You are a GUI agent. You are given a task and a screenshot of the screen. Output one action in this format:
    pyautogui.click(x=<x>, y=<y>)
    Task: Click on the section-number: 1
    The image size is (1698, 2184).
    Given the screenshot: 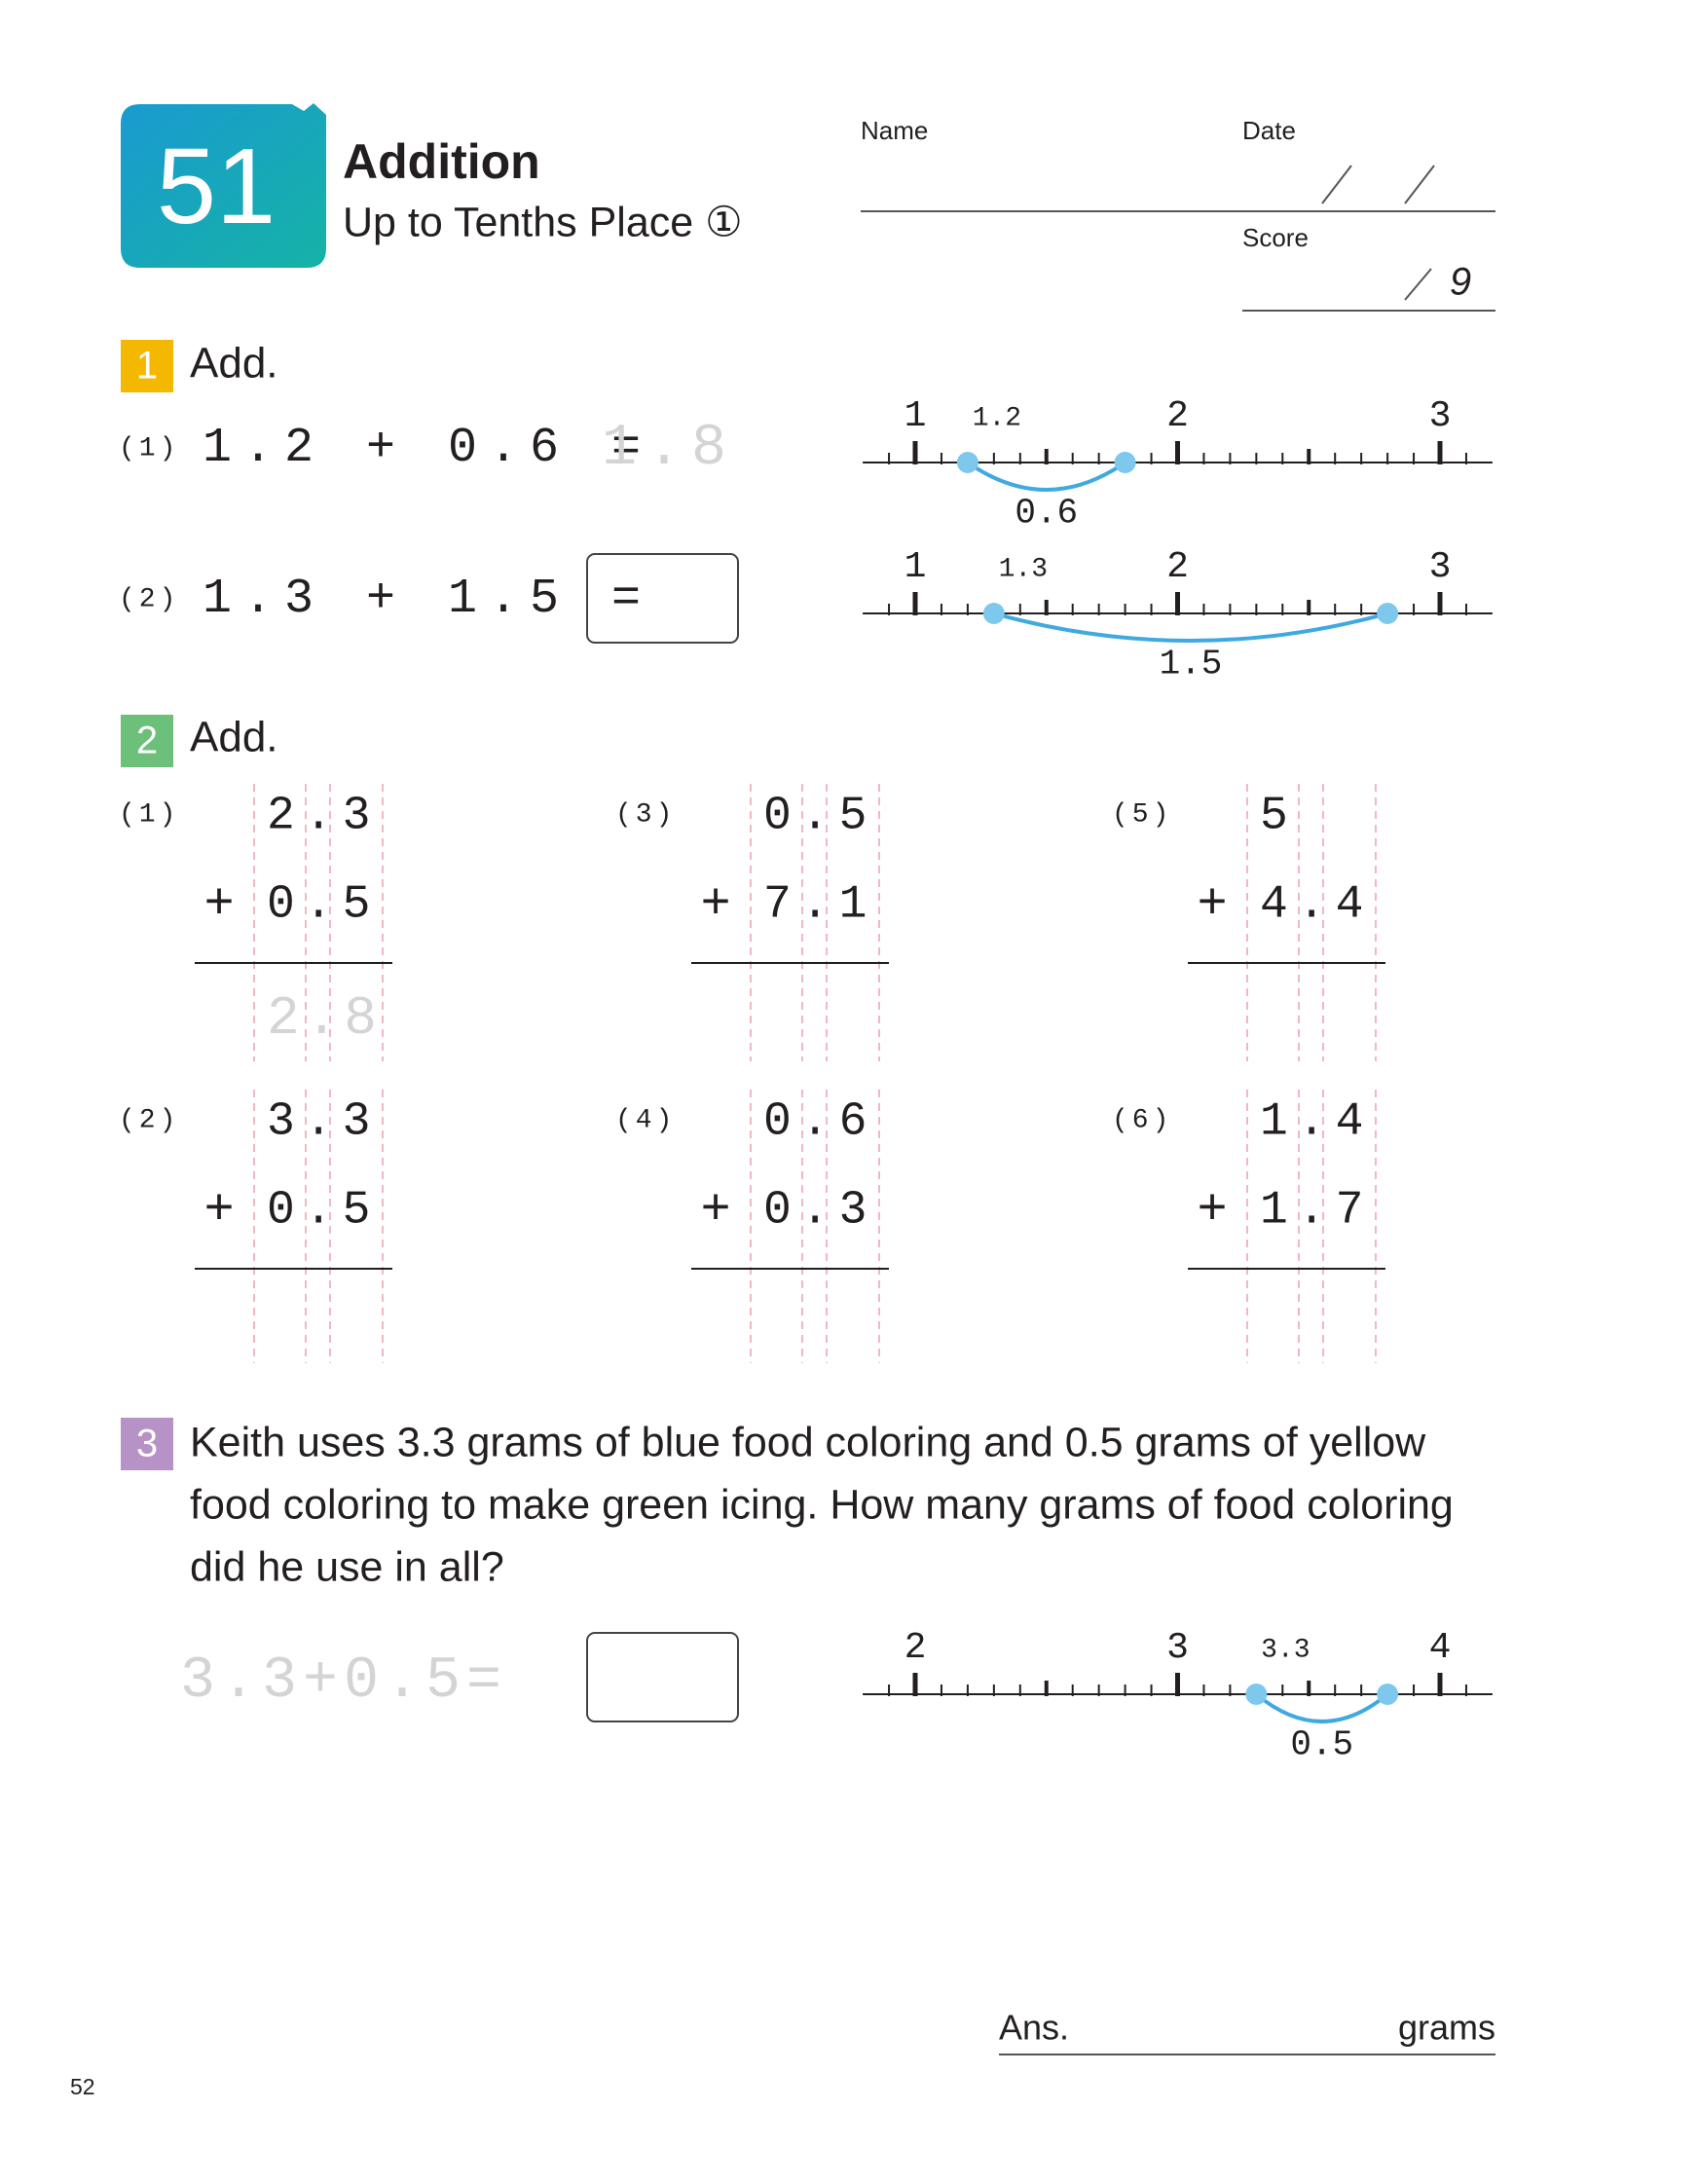 What is the action you would take?
    pyautogui.click(x=147, y=366)
    